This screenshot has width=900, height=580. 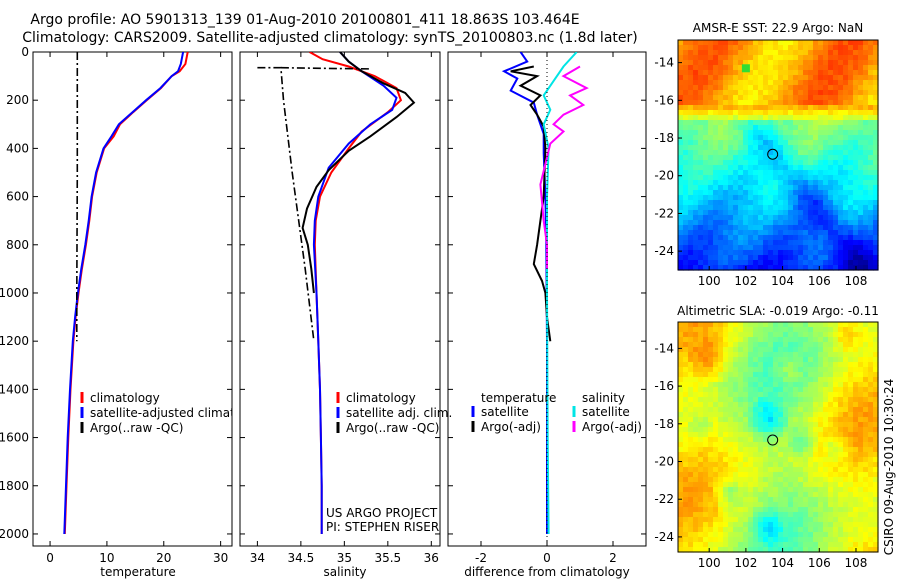 I want to click on series-line-argo, so click(x=358, y=173).